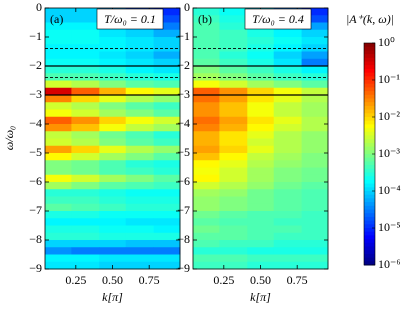 This screenshot has height=311, width=411. What do you see at coordinates (35, 152) in the screenshot?
I see `y-tick-label: −5` at bounding box center [35, 152].